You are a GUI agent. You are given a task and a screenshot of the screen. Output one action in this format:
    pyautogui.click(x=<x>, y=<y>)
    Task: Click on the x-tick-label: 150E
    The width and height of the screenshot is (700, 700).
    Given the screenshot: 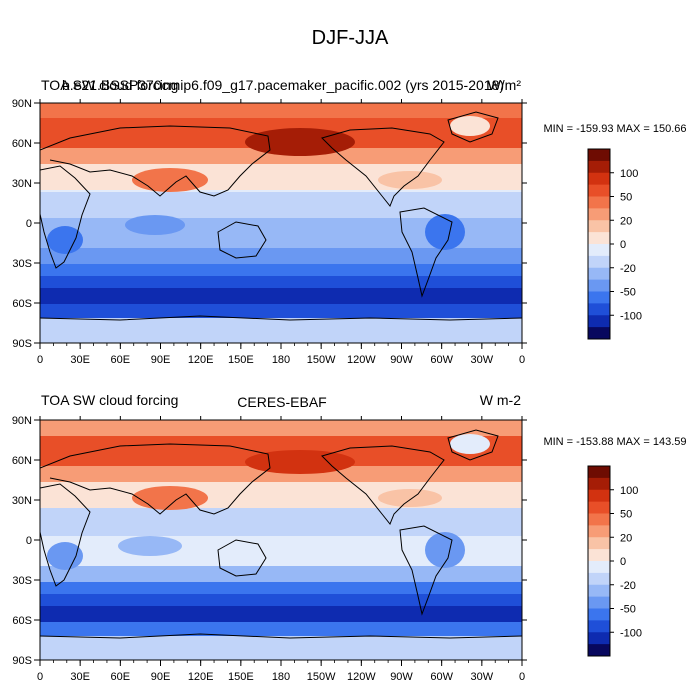 What is the action you would take?
    pyautogui.click(x=241, y=360)
    